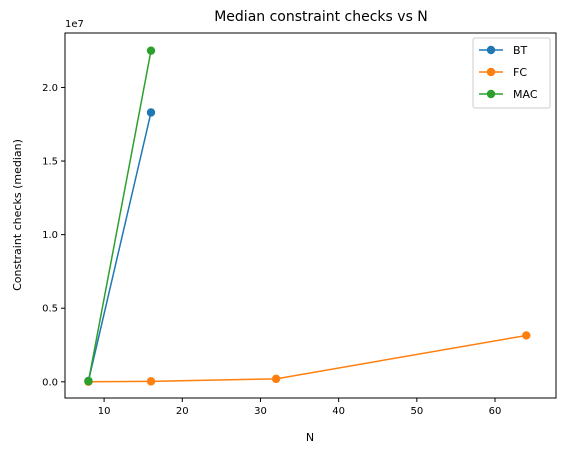 The height and width of the screenshot is (455, 567). I want to click on x-axis-label: N, so click(310, 437).